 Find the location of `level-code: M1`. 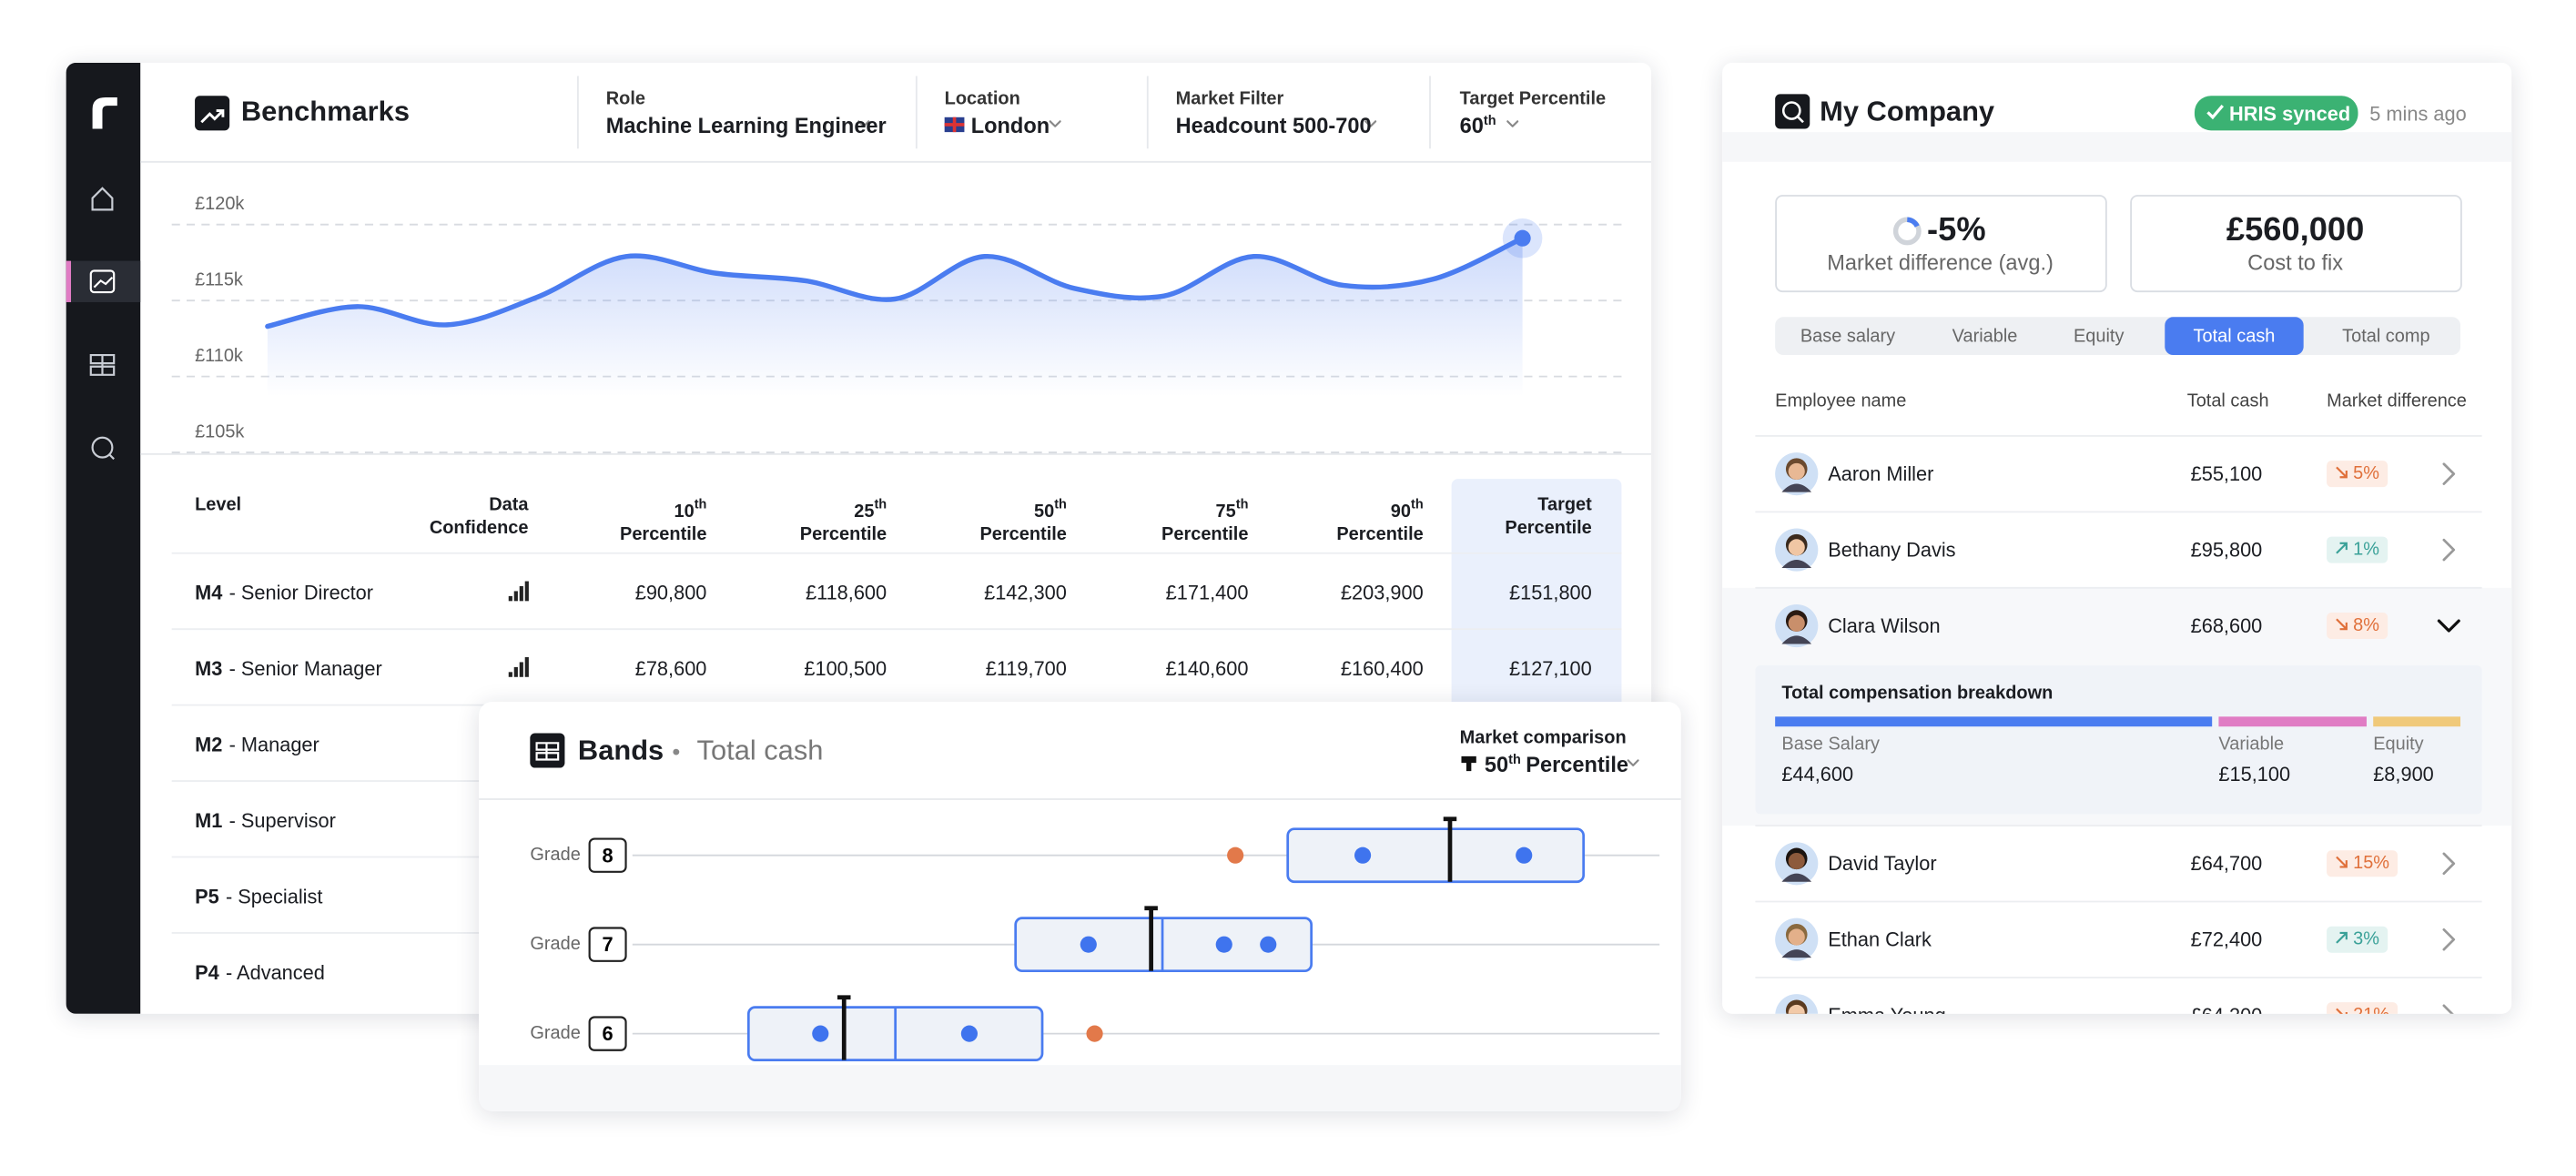

level-code: M1 is located at coordinates (209, 820).